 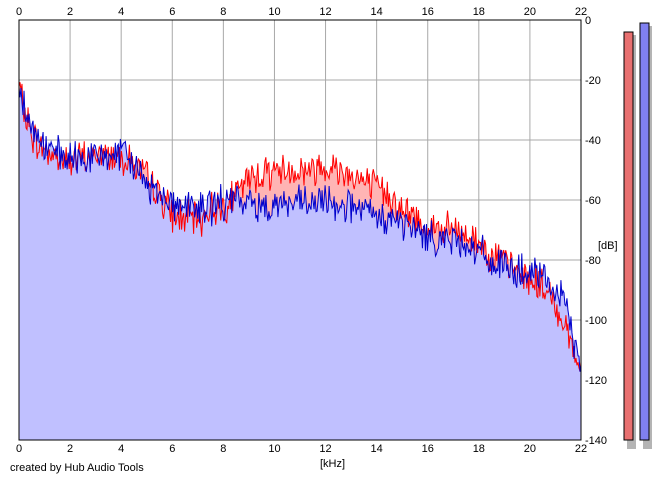 I want to click on x-tick-label-bottom: 8, so click(x=223, y=449).